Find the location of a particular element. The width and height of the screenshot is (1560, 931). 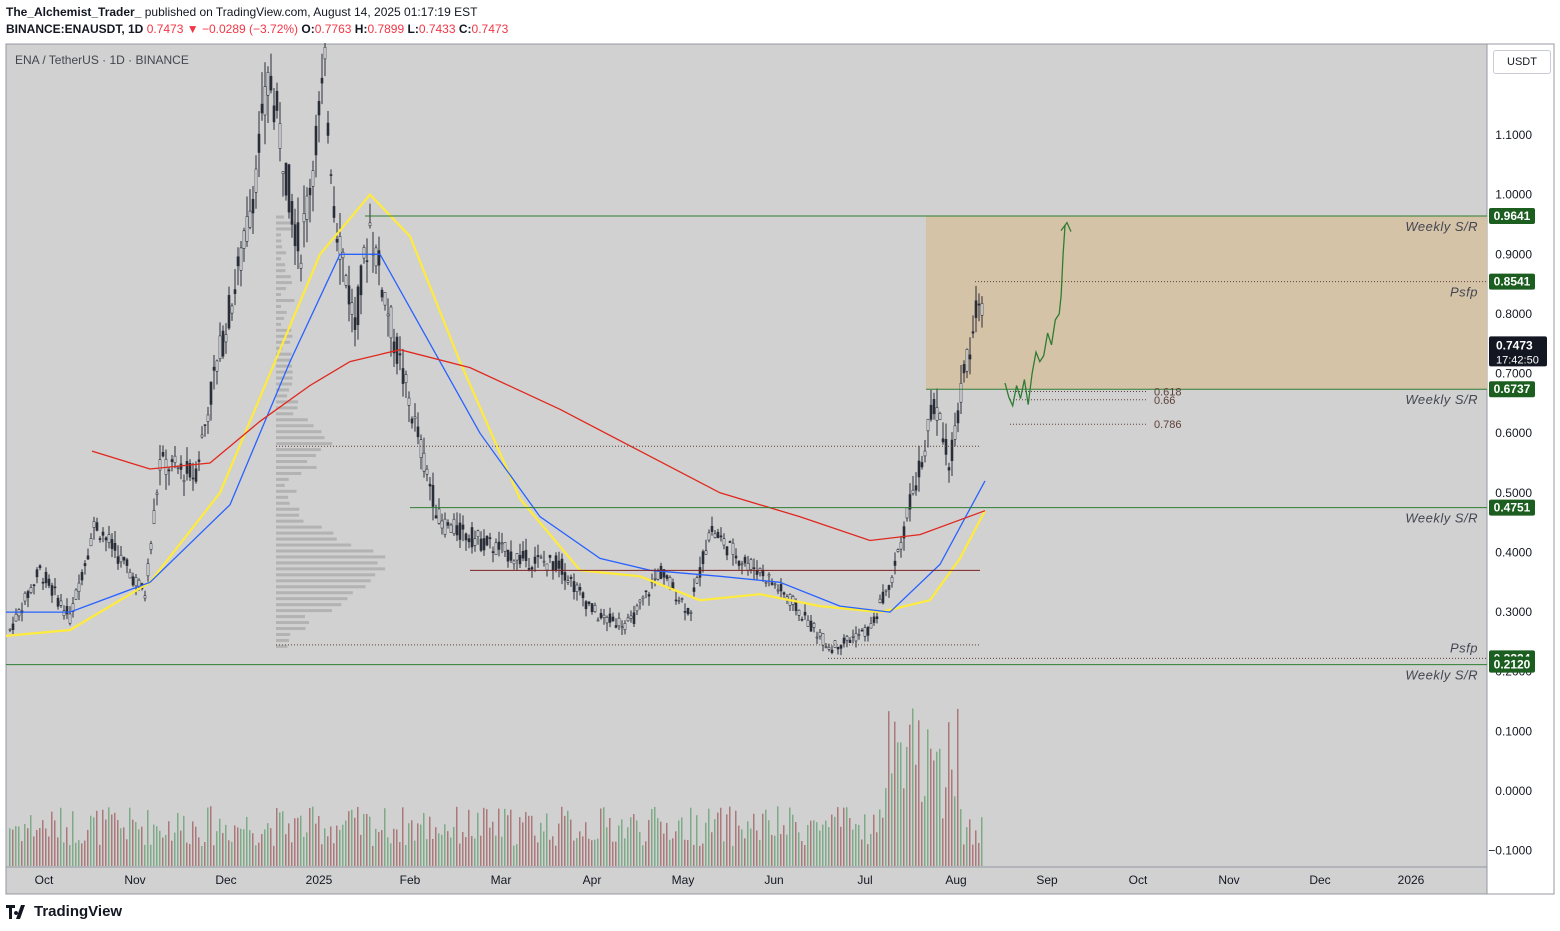

y-tick-label: 0.8000 is located at coordinates (1513, 314).